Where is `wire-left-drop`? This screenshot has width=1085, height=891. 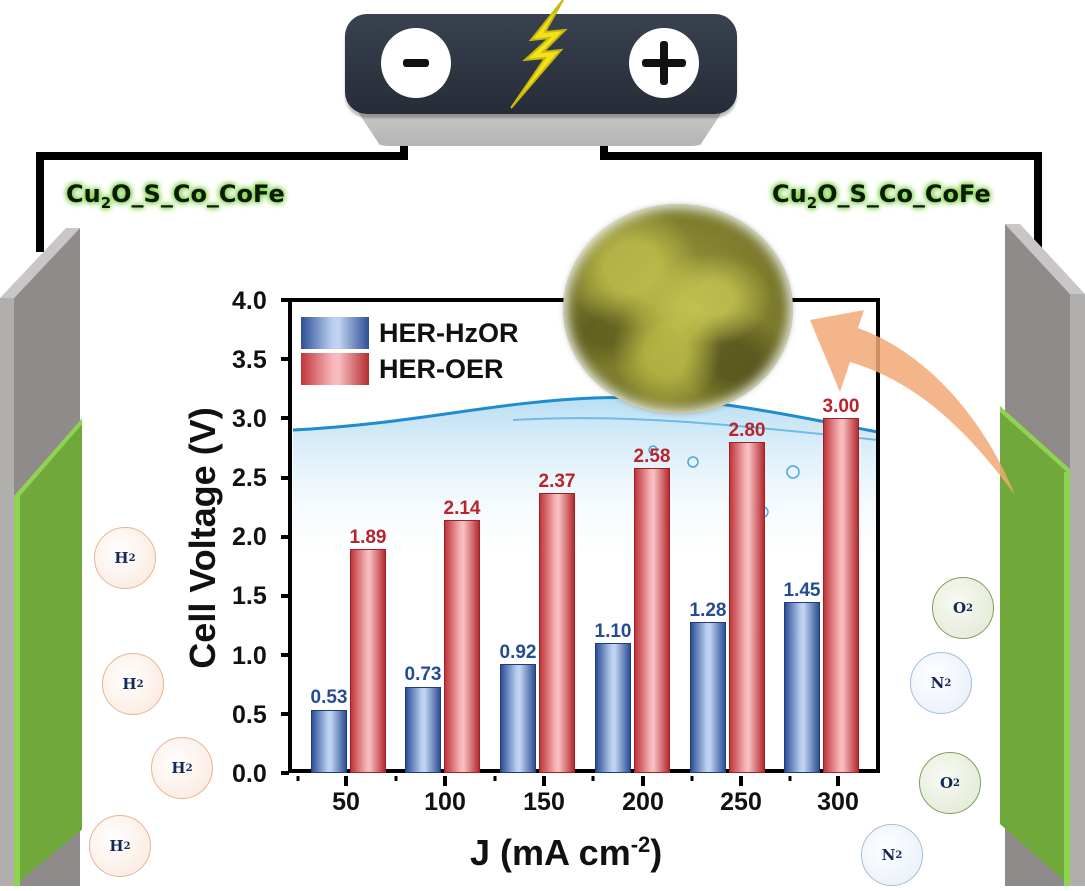 wire-left-drop is located at coordinates (404, 150).